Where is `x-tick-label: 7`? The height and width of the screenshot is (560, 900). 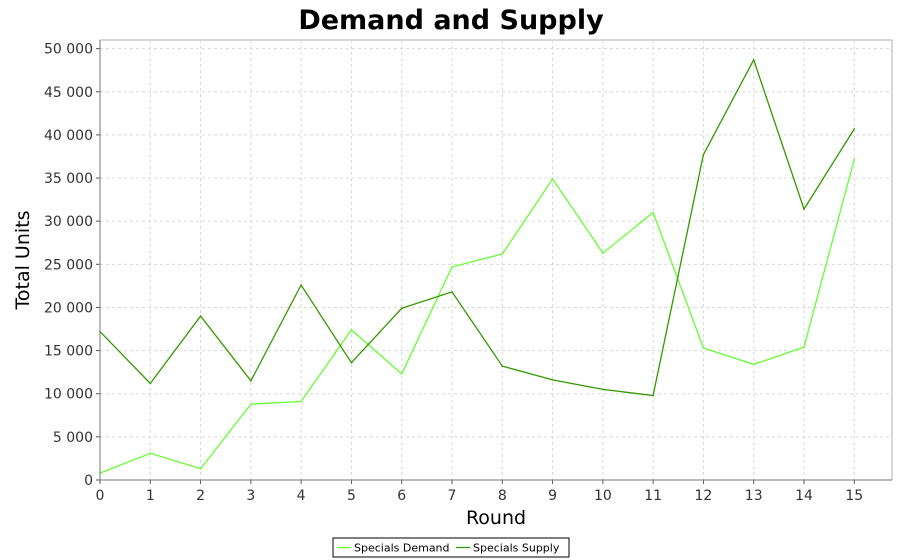
x-tick-label: 7 is located at coordinates (452, 496).